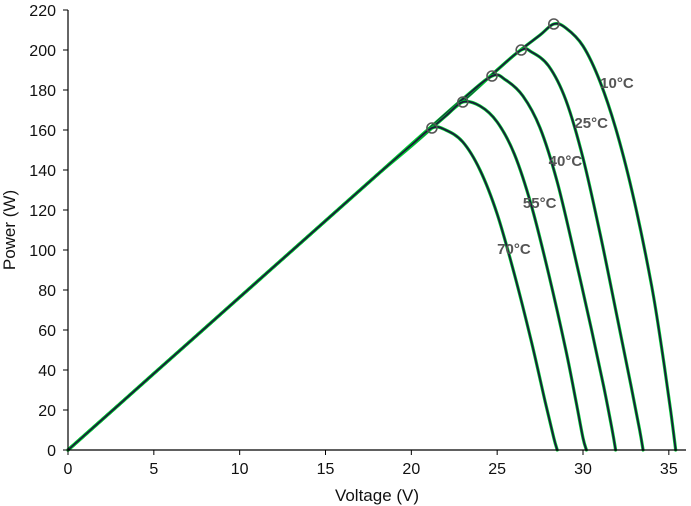 The image size is (691, 506). Describe the element at coordinates (42, 11) in the screenshot. I see `y-tick-label: 220` at that location.